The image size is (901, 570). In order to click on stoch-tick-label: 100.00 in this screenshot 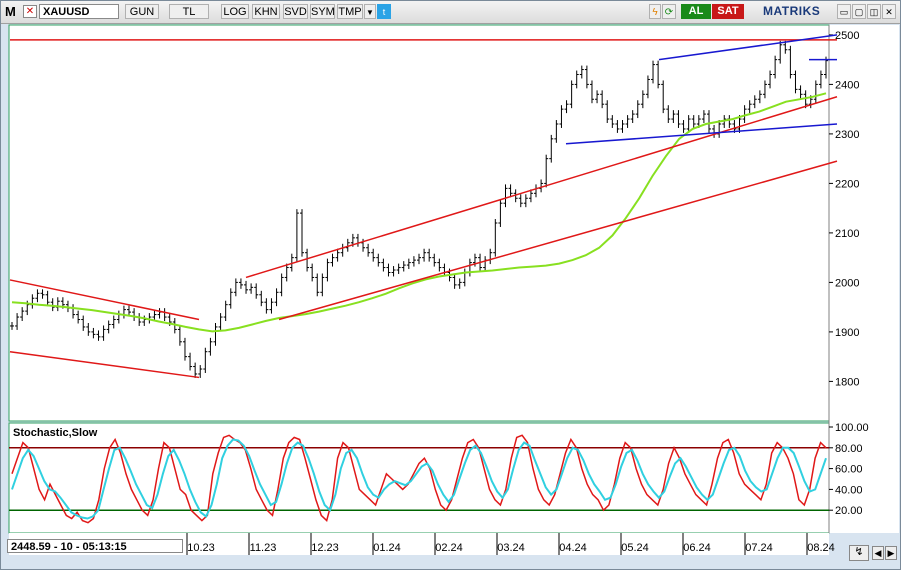, I will do `click(852, 428)`.